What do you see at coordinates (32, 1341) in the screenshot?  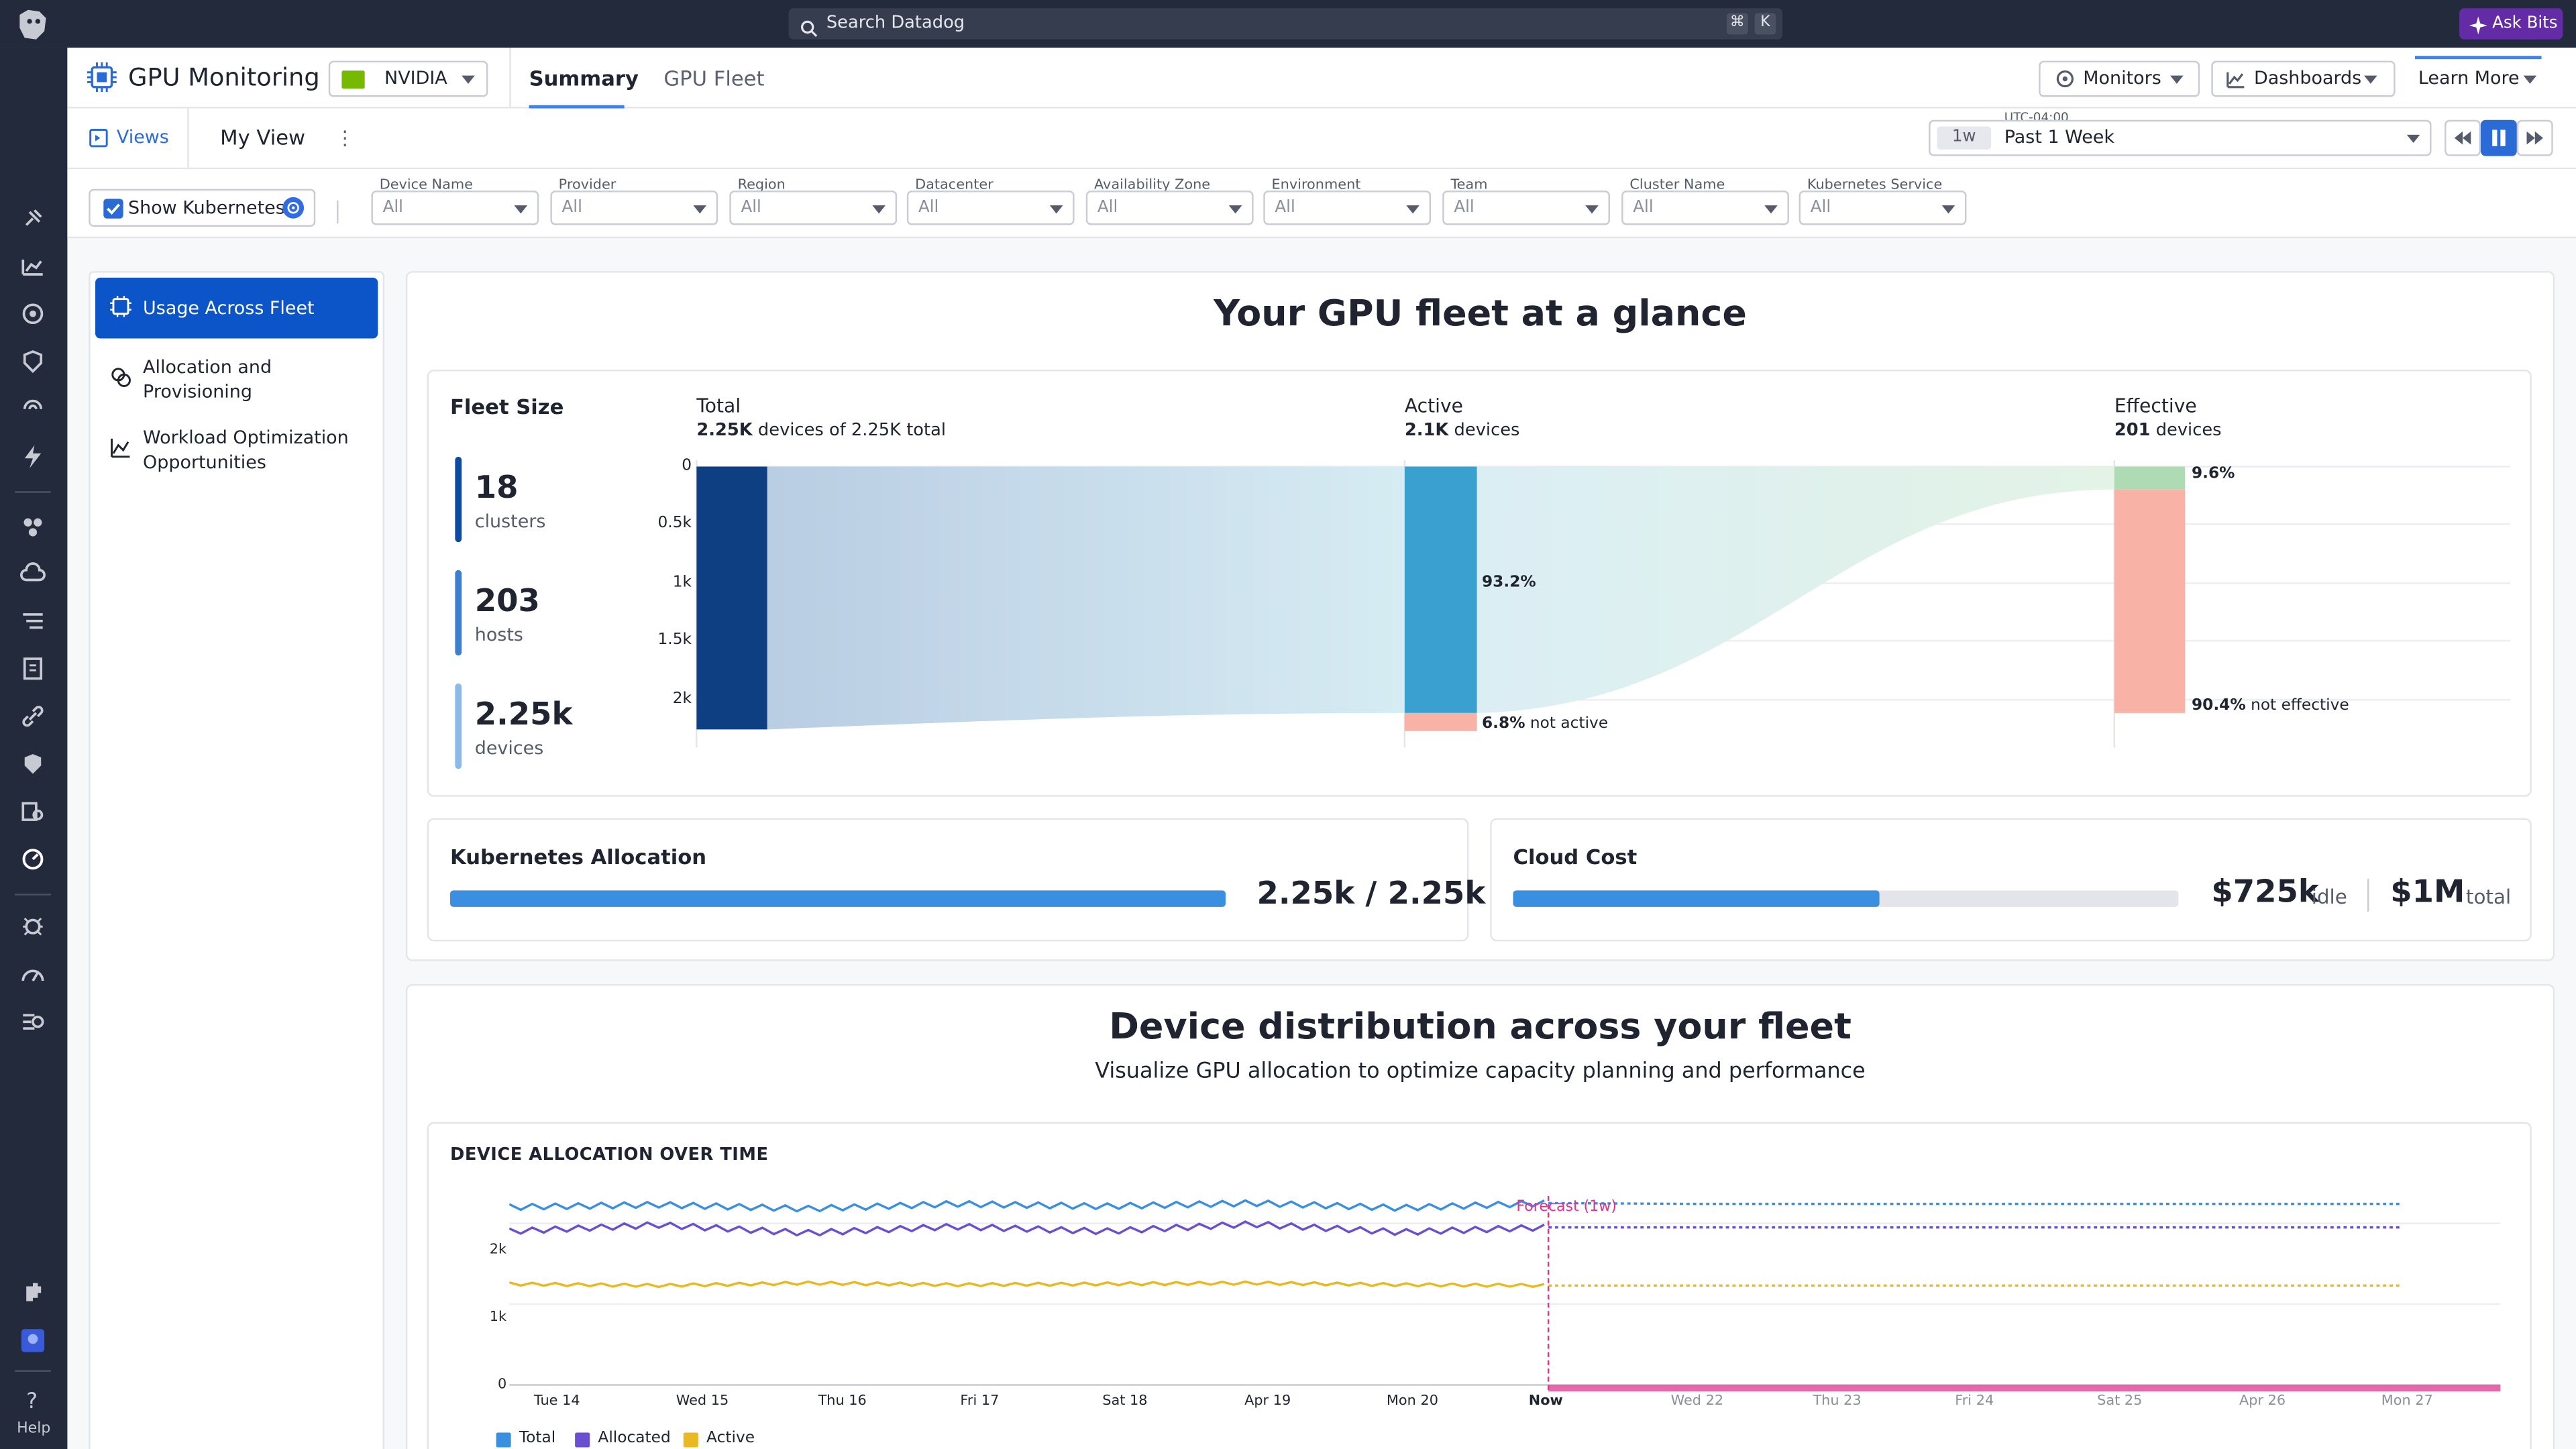 I see `user-avatar-icon` at bounding box center [32, 1341].